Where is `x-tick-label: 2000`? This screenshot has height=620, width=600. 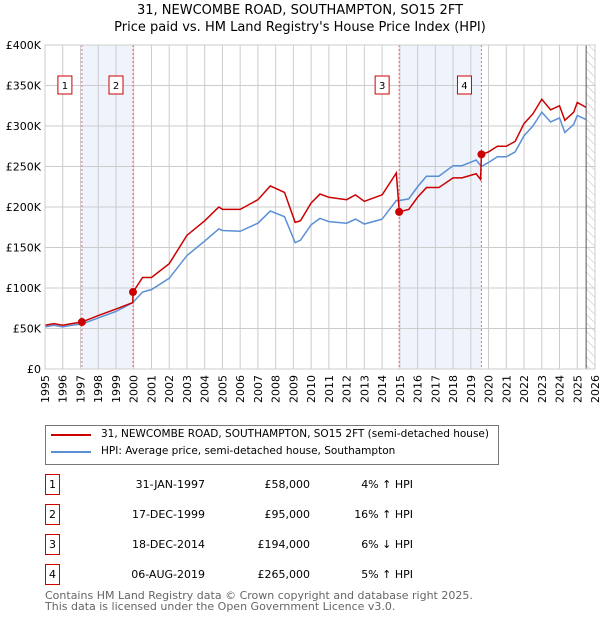 x-tick-label: 2000 is located at coordinates (134, 389).